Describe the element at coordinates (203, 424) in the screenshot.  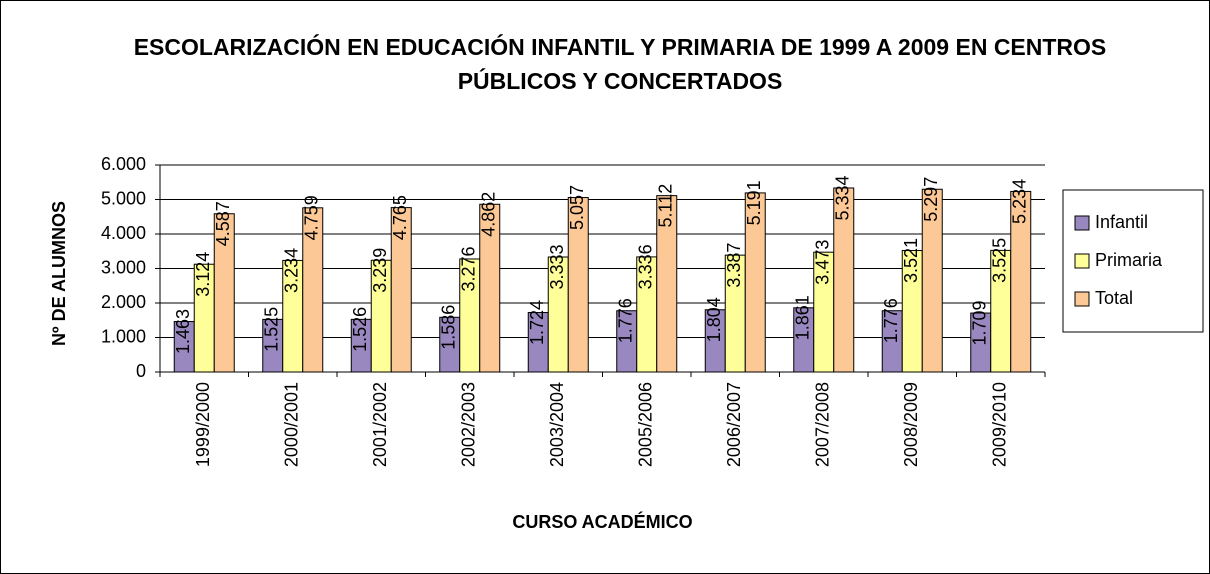
I see `x-tick-label: 1999/2000` at that location.